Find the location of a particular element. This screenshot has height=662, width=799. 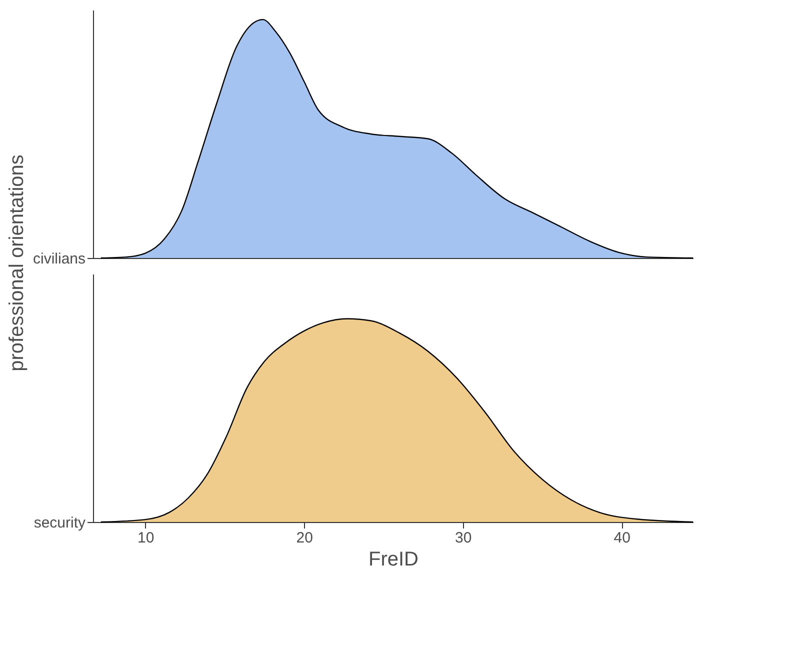

x-tick-label: 30 is located at coordinates (463, 538).